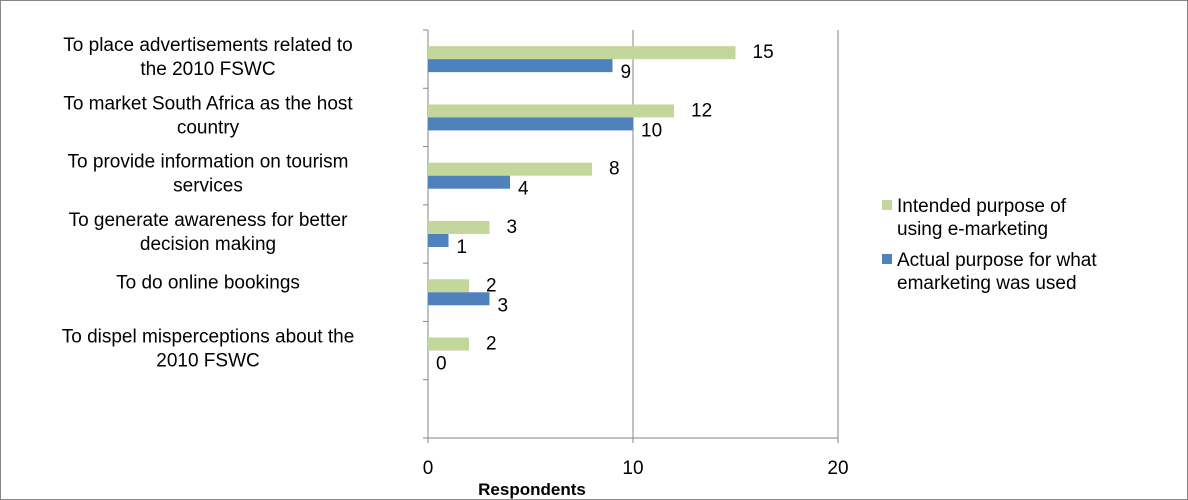 The width and height of the screenshot is (1188, 500). Describe the element at coordinates (626, 72) in the screenshot. I see `data-label-series2-cat1: 9` at that location.